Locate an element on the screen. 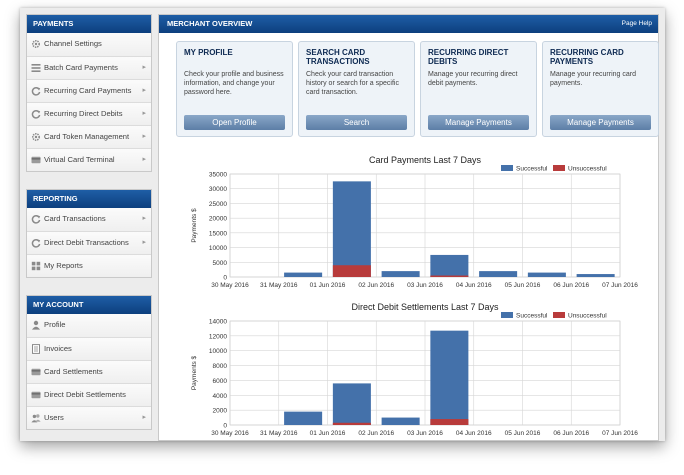 This screenshot has width=684, height=475. reporting-panel-title: REPORTING is located at coordinates (89, 199).